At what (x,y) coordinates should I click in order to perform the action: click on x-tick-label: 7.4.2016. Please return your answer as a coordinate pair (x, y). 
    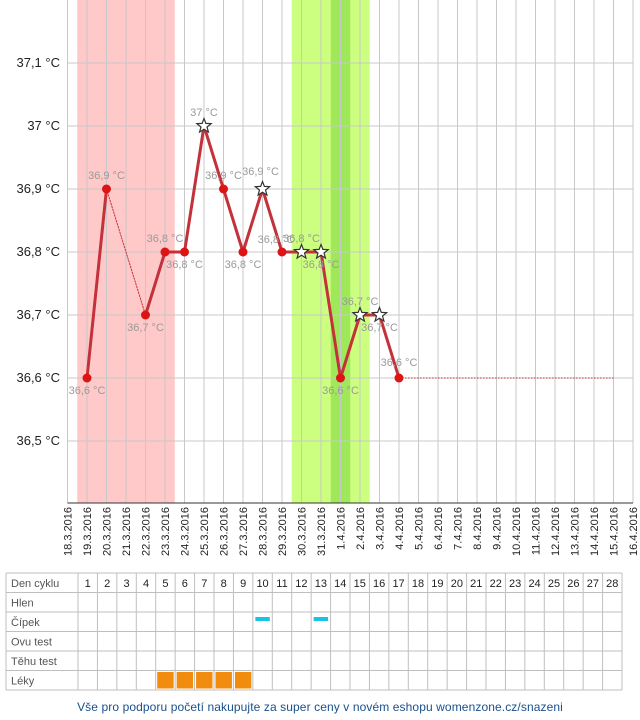
    Looking at the image, I should click on (459, 528).